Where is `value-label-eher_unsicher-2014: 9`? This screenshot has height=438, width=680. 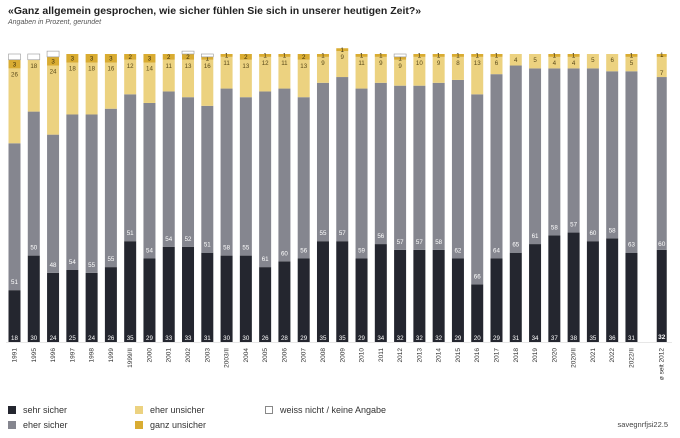
value-label-eher_unsicher-2014: 9 is located at coordinates (439, 63).